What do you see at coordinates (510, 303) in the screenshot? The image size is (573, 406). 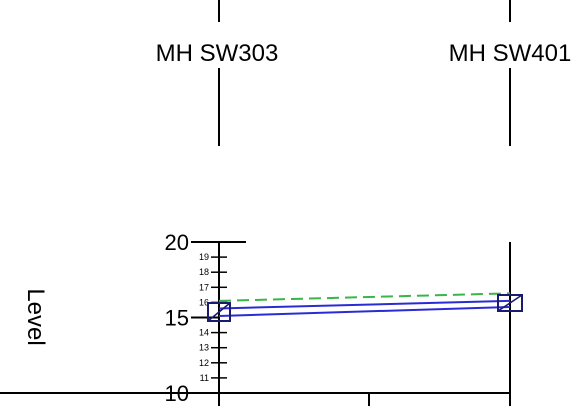 I see `manhole-symbol-sw401` at bounding box center [510, 303].